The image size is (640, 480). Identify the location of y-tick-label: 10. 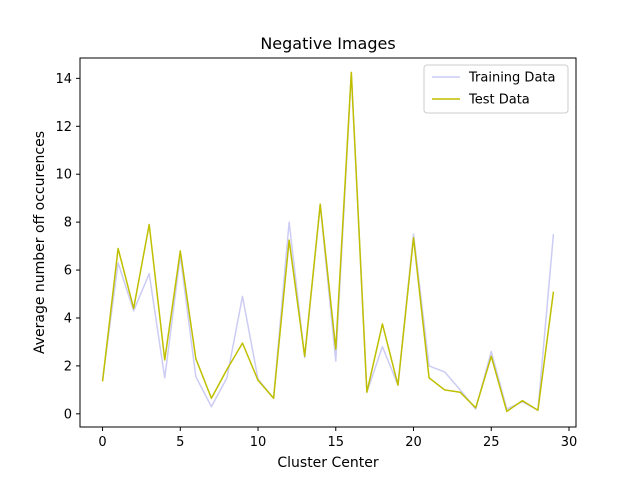
(63, 175).